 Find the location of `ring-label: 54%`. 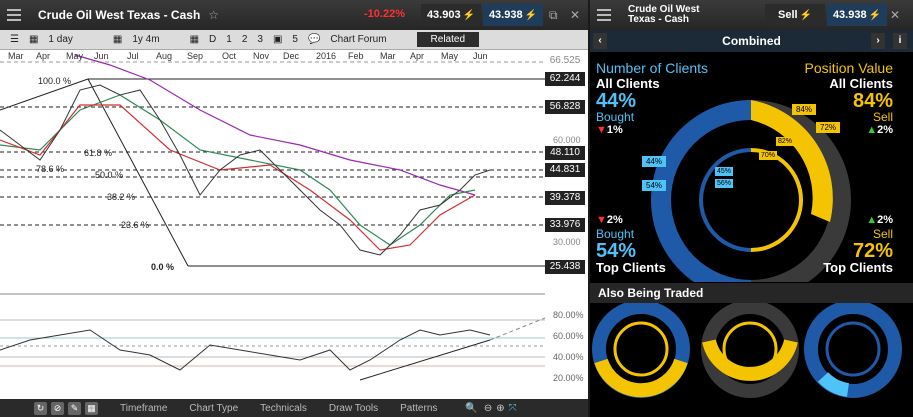

ring-label: 54% is located at coordinates (654, 185).